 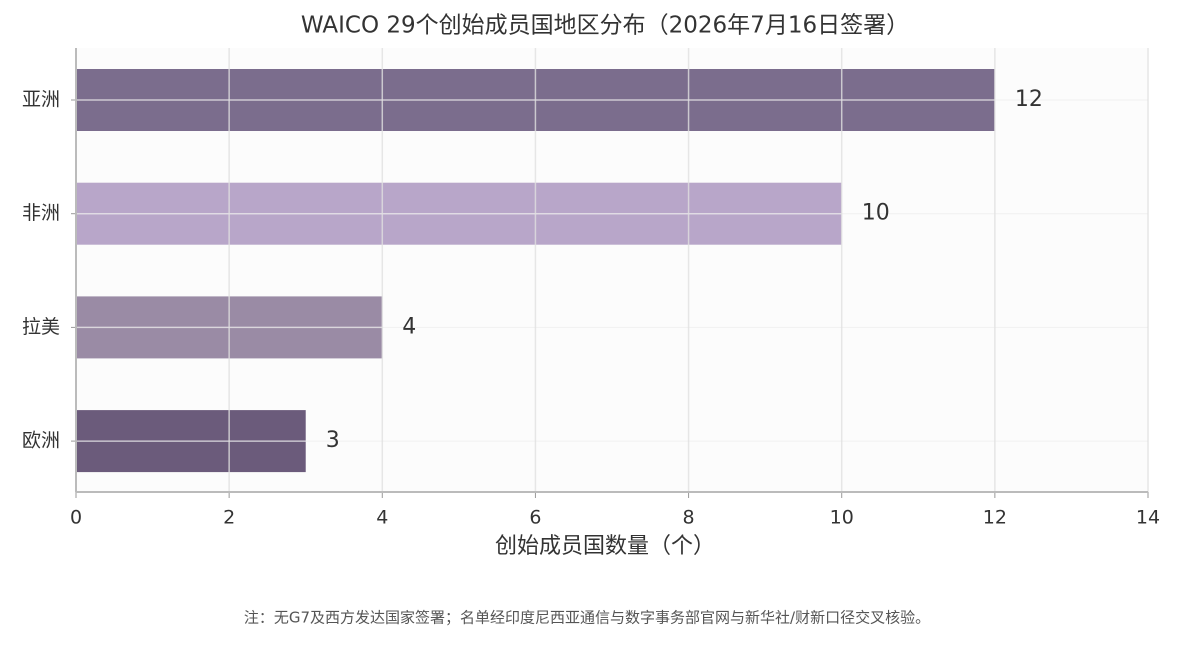 I want to click on value-label: 10, so click(x=876, y=213).